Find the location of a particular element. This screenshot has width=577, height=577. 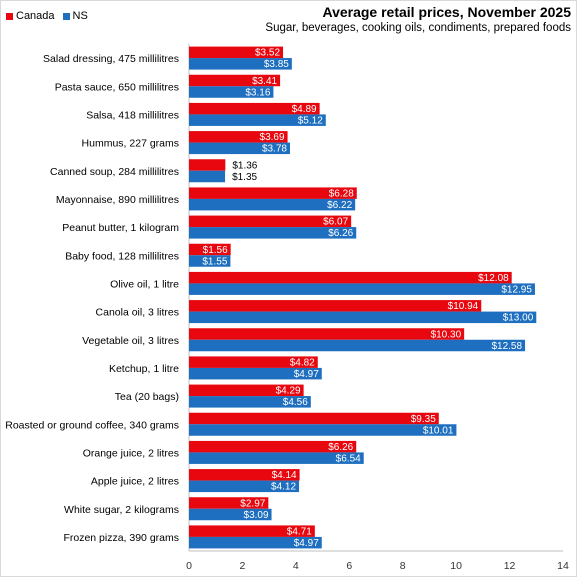

category-label: Tea (20 bags) is located at coordinates (147, 397).